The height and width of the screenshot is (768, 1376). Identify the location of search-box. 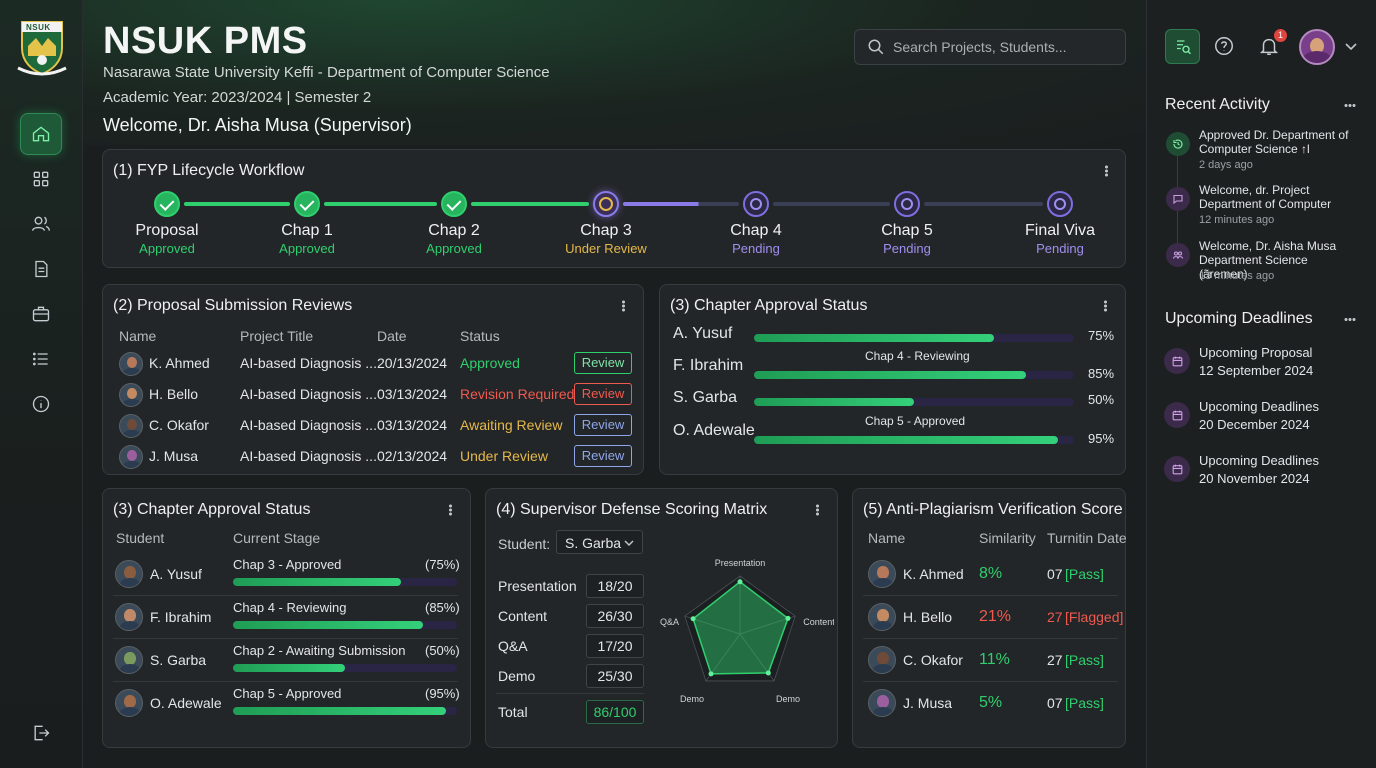
(990, 47).